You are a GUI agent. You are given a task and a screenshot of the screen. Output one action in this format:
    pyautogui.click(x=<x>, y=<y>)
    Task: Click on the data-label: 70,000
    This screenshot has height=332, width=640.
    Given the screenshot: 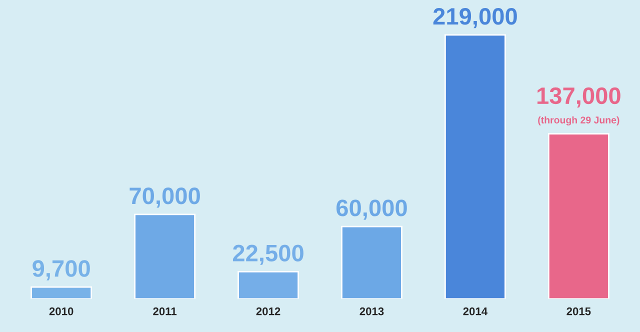 What is the action you would take?
    pyautogui.click(x=165, y=198)
    